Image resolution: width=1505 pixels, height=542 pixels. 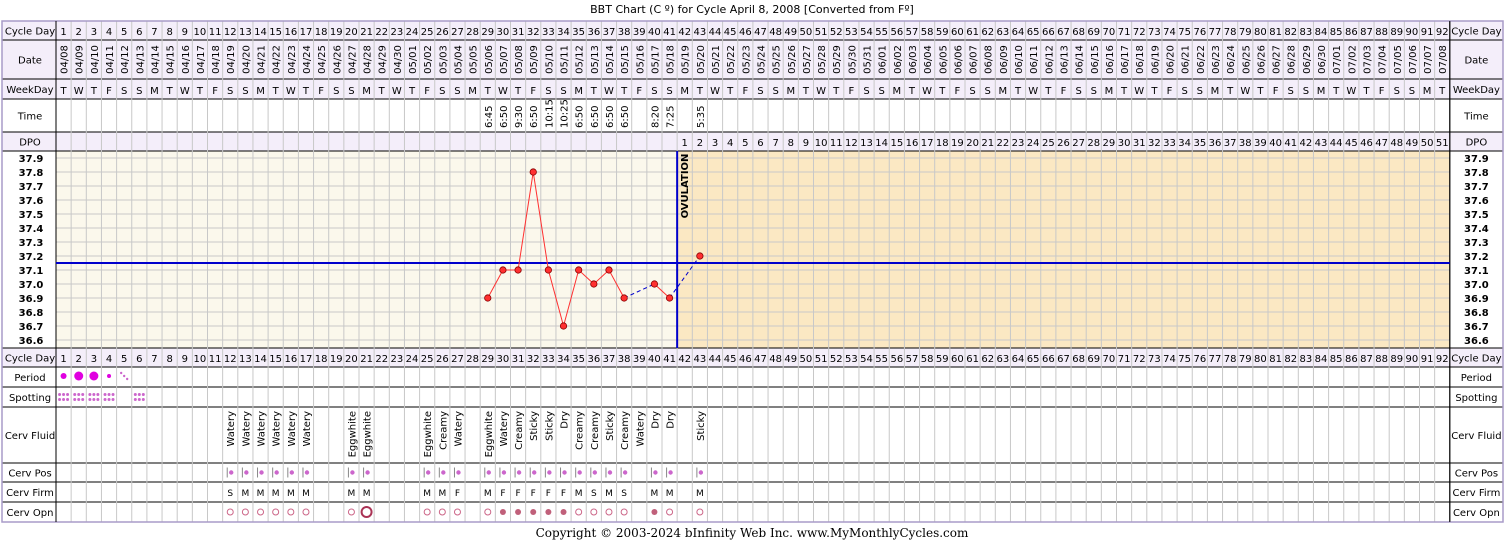 I want to click on date-label: 06/26, so click(x=1261, y=59).